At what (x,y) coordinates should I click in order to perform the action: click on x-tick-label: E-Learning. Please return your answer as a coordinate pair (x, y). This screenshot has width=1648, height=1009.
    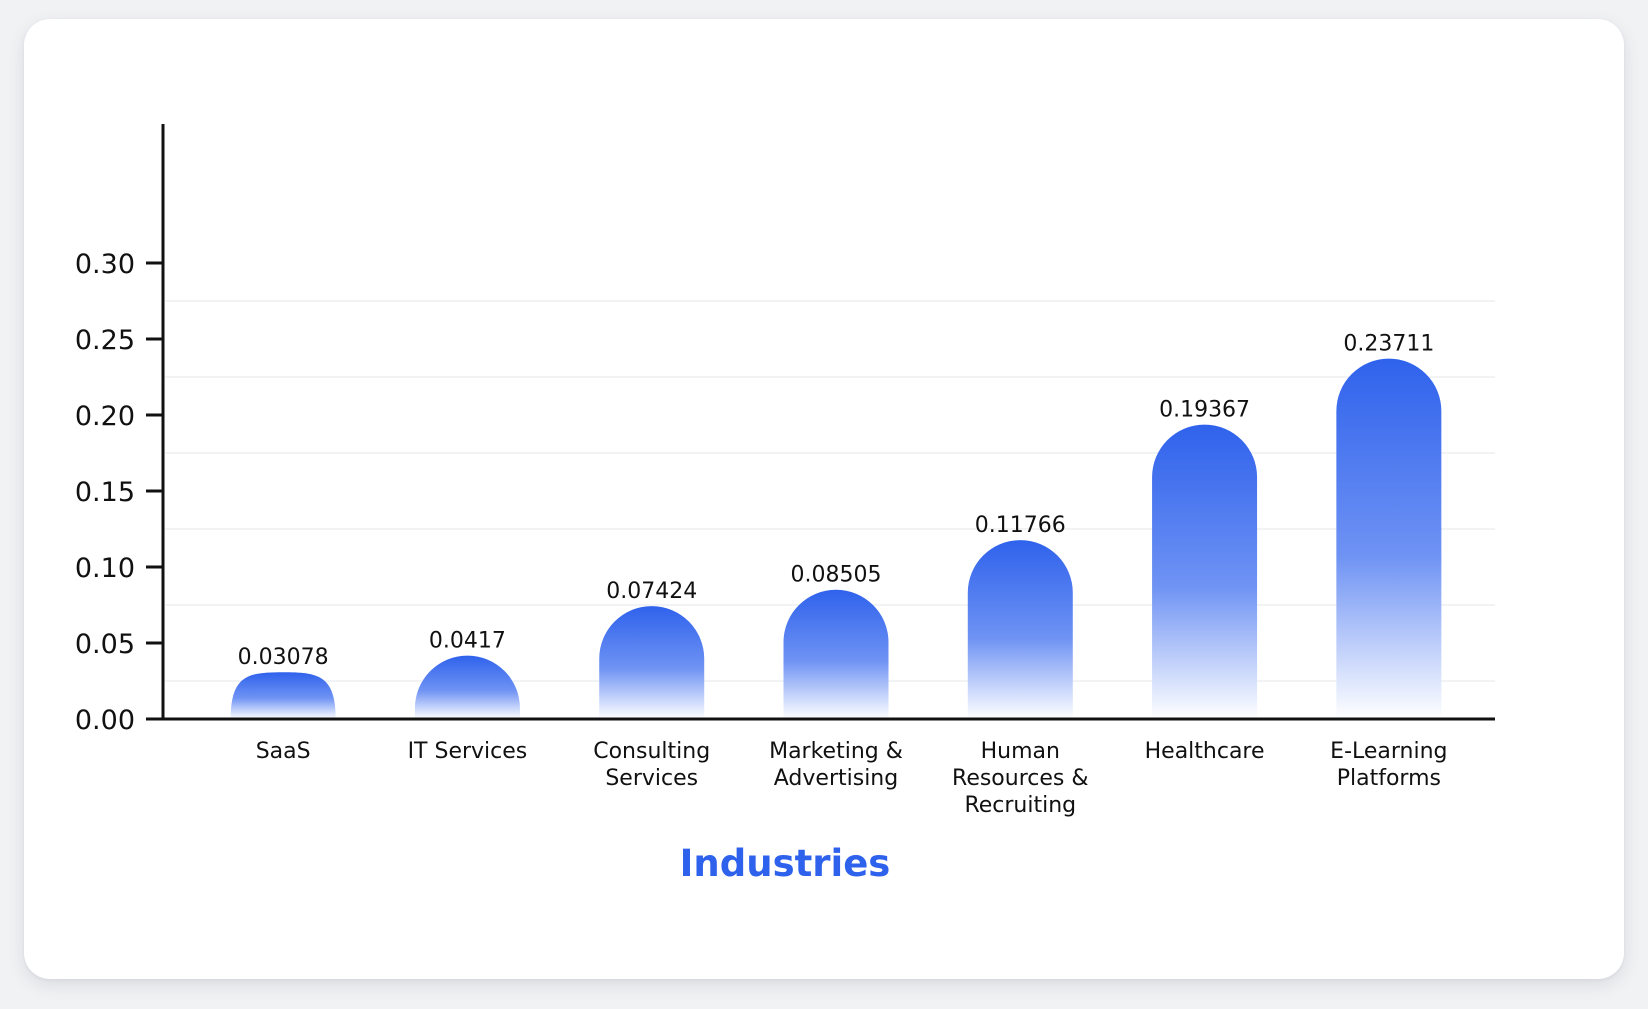
    Looking at the image, I should click on (1388, 751).